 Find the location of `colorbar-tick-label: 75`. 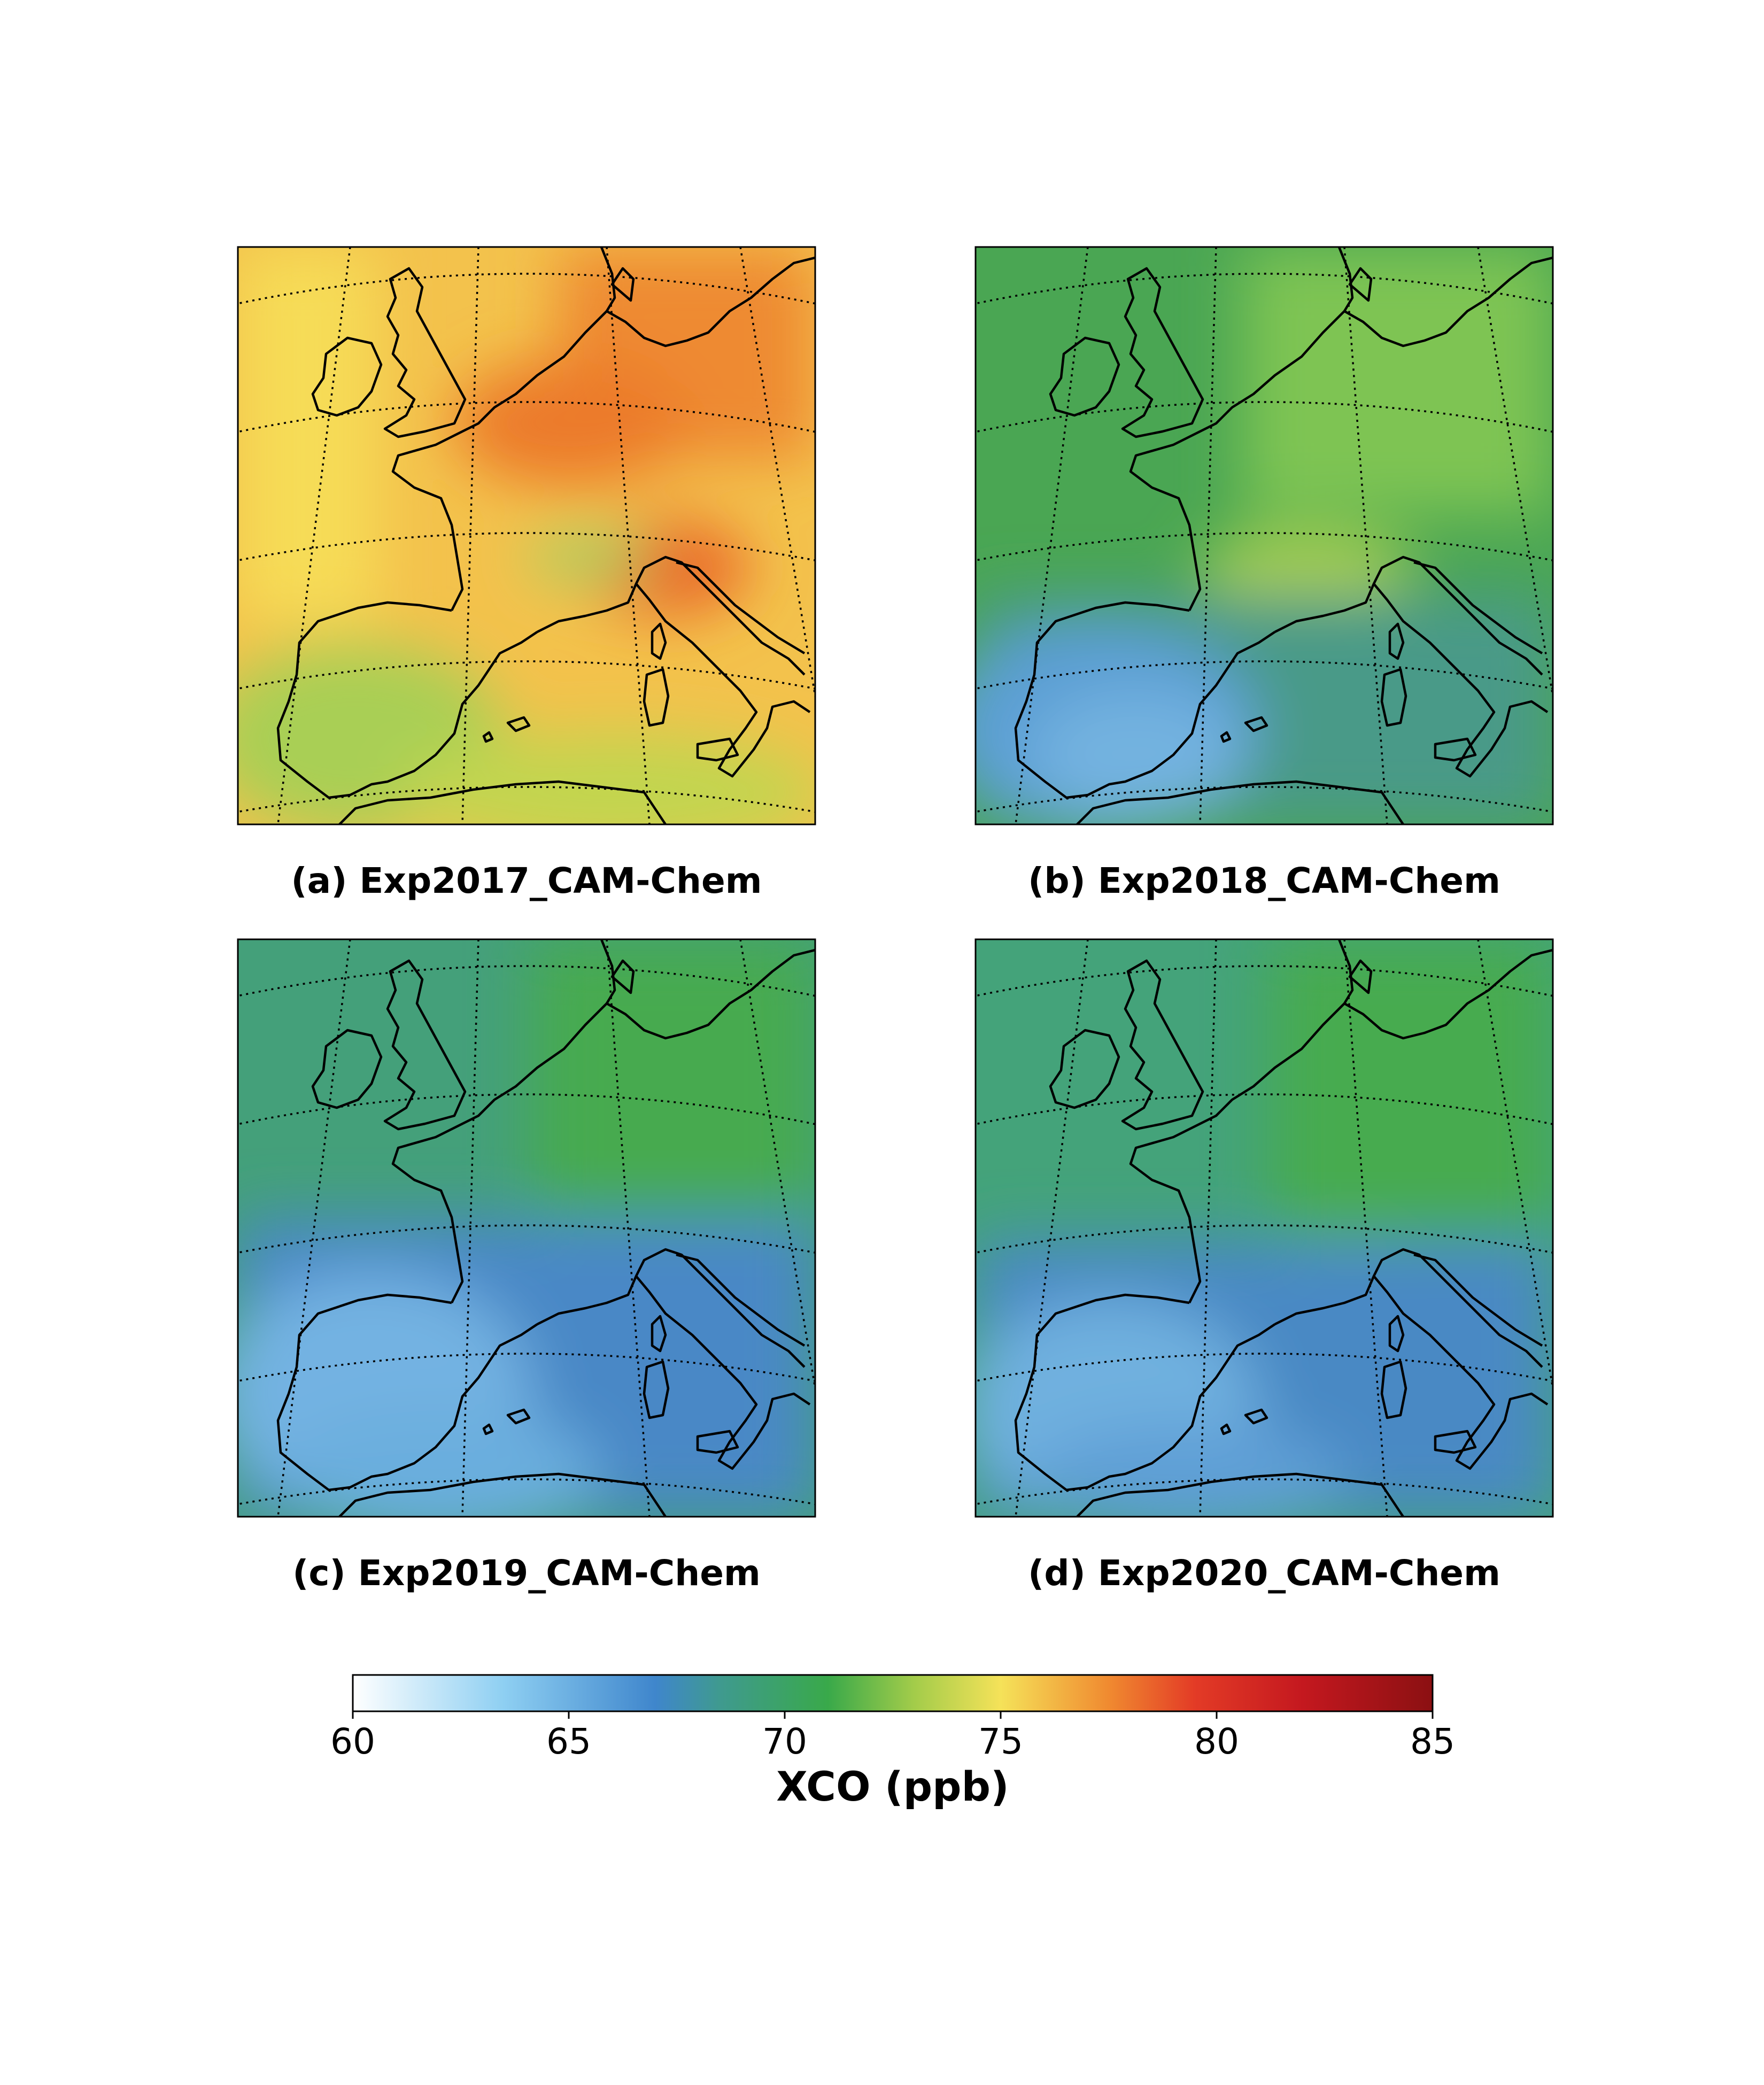

colorbar-tick-label: 75 is located at coordinates (1001, 1741).